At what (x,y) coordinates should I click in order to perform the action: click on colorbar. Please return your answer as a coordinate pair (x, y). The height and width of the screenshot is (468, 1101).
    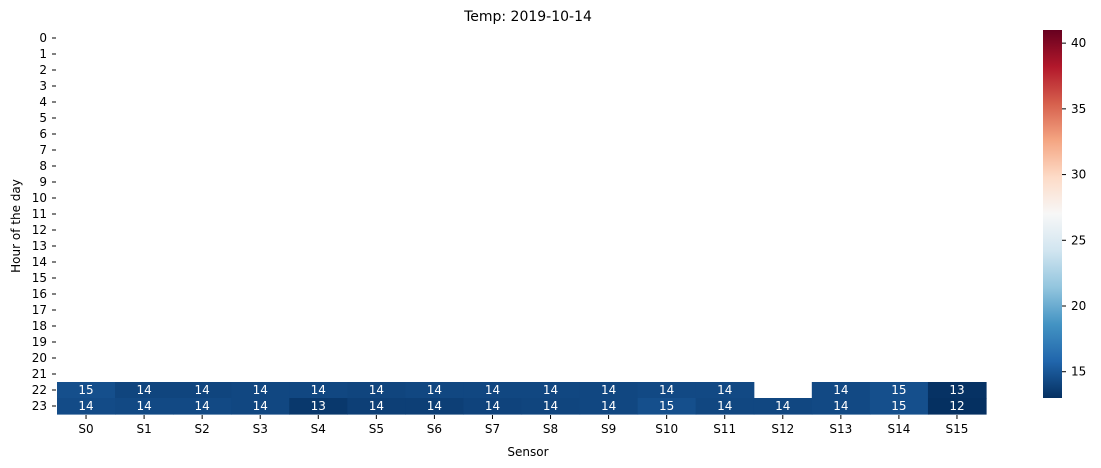
    Looking at the image, I should click on (1052, 214).